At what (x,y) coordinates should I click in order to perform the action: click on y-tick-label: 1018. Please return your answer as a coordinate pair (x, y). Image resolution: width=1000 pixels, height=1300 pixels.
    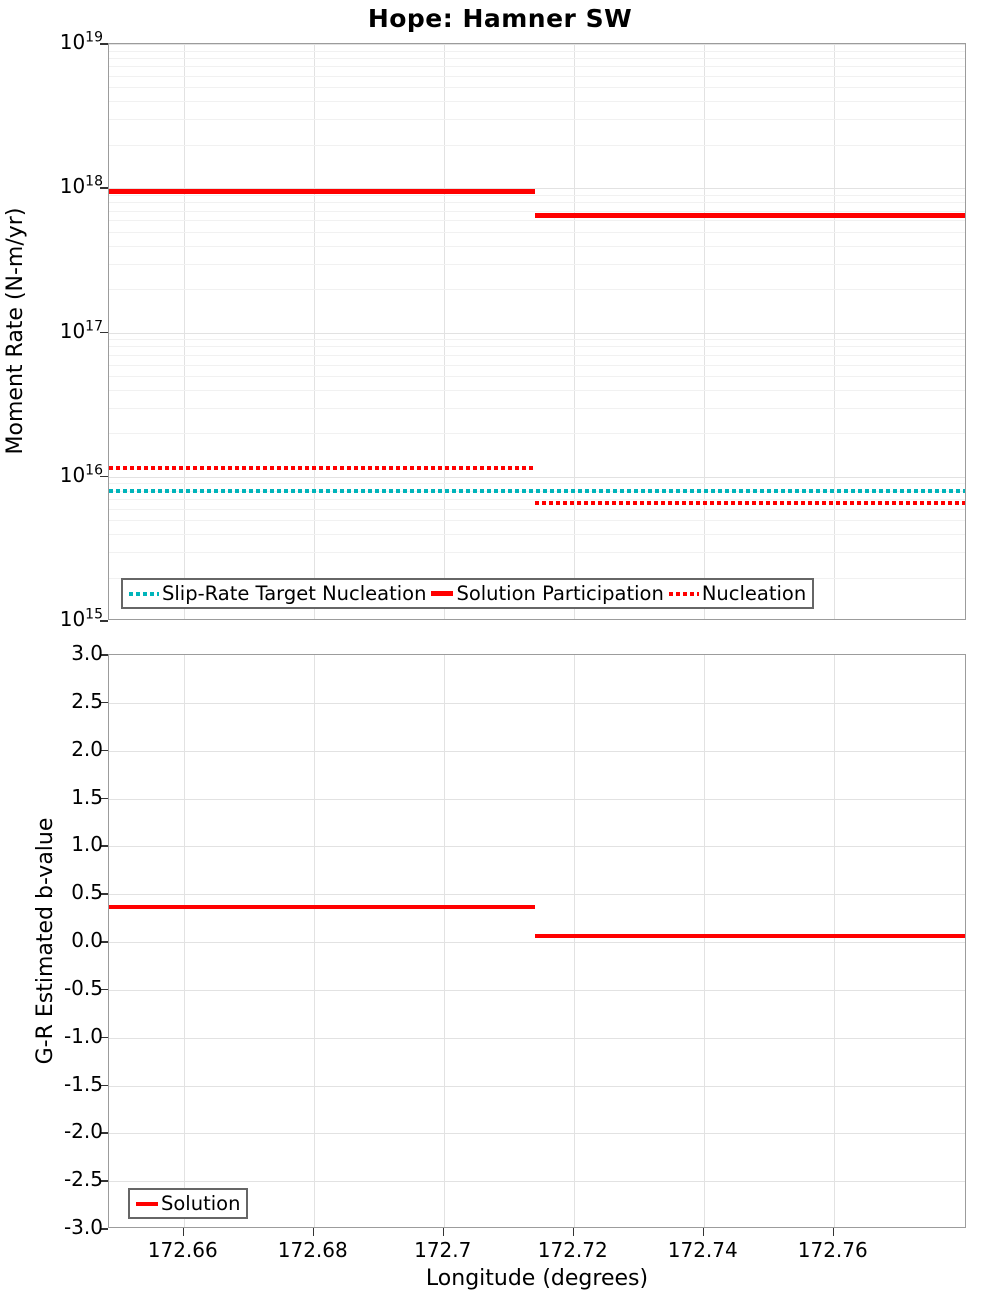
    Looking at the image, I should click on (81, 186).